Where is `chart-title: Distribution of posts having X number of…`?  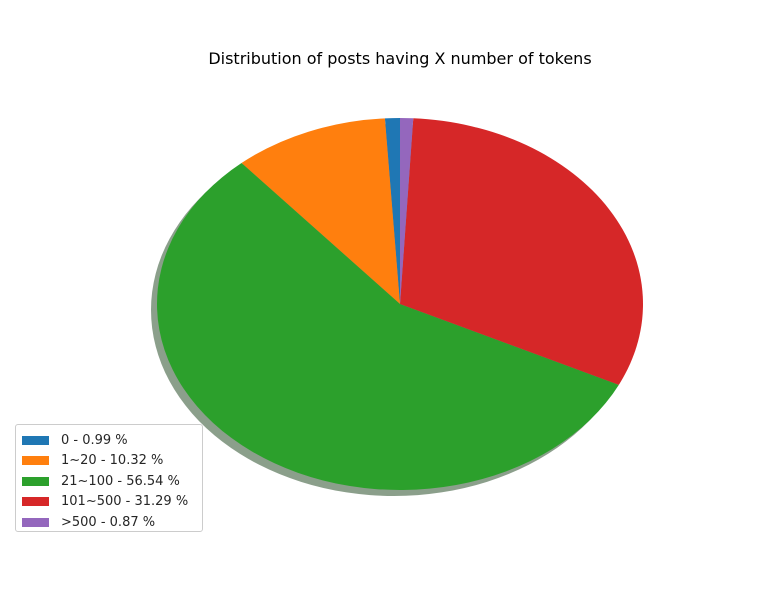
chart-title: Distribution of posts having X number of… is located at coordinates (399, 58).